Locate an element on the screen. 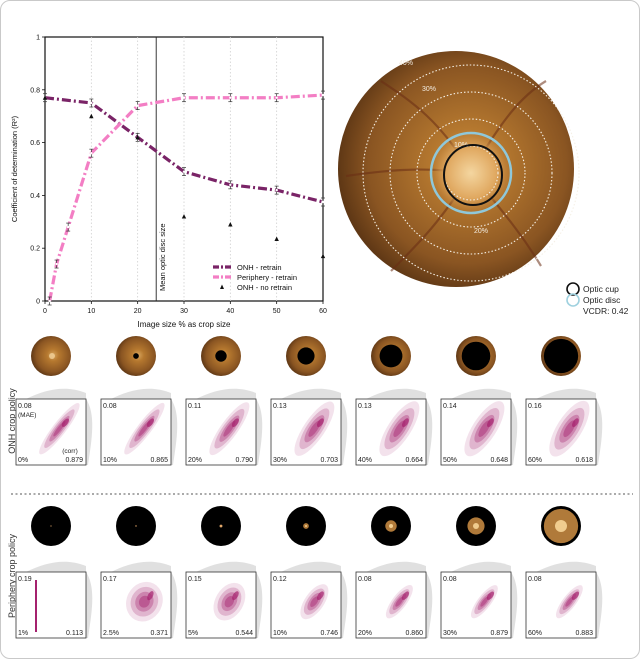 This screenshot has width=640, height=660. x-axis-label: Image size % as crop size is located at coordinates (184, 324).